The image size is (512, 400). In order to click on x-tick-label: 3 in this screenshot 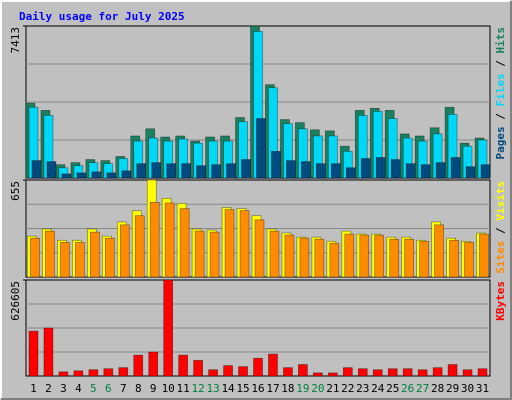, I will do `click(63, 388)`.